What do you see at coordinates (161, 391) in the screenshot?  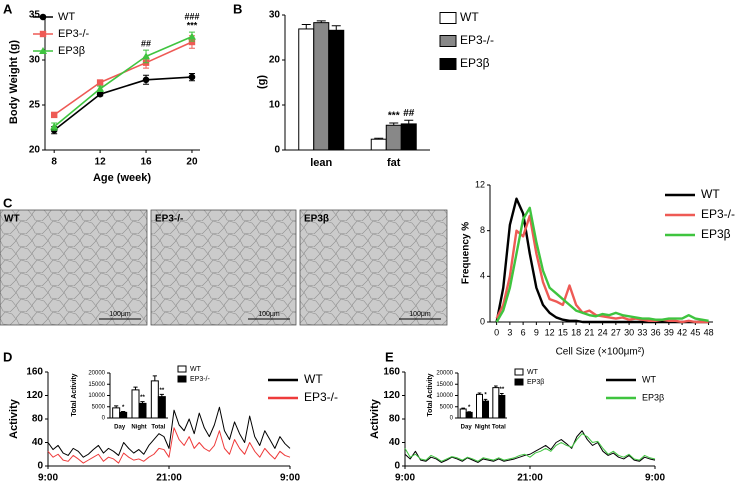 I see `significance-label: **` at bounding box center [161, 391].